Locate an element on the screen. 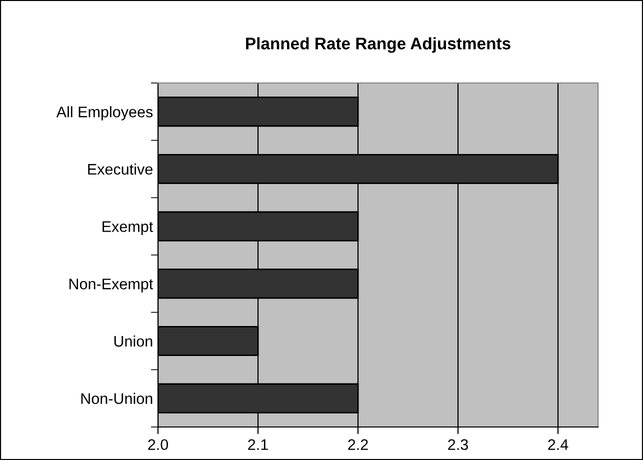 The height and width of the screenshot is (460, 643). y-tick-label: Exempt is located at coordinates (128, 228).